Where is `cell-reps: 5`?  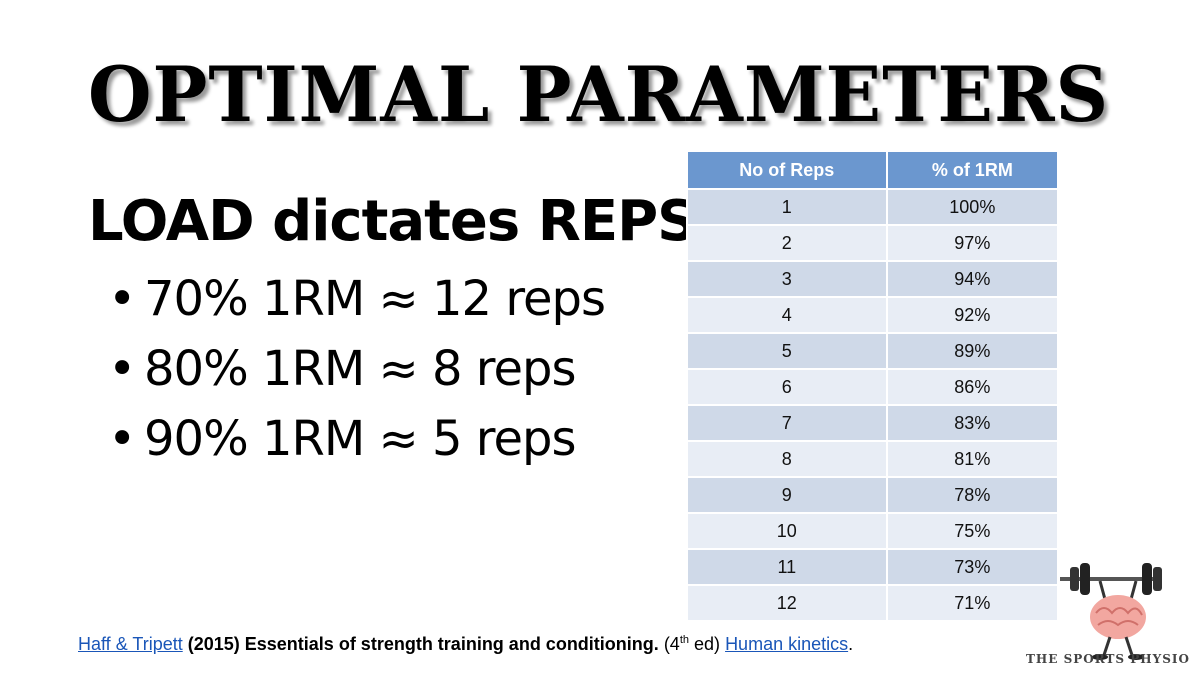
cell-reps: 5 is located at coordinates (787, 351).